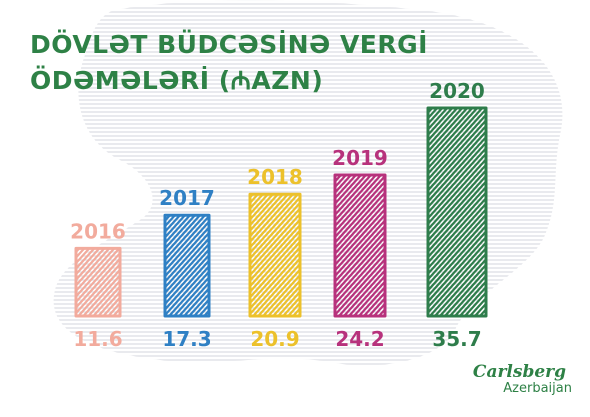 This screenshot has width=590, height=417. What do you see at coordinates (275, 177) in the screenshot?
I see `year-label-2018: 2018` at bounding box center [275, 177].